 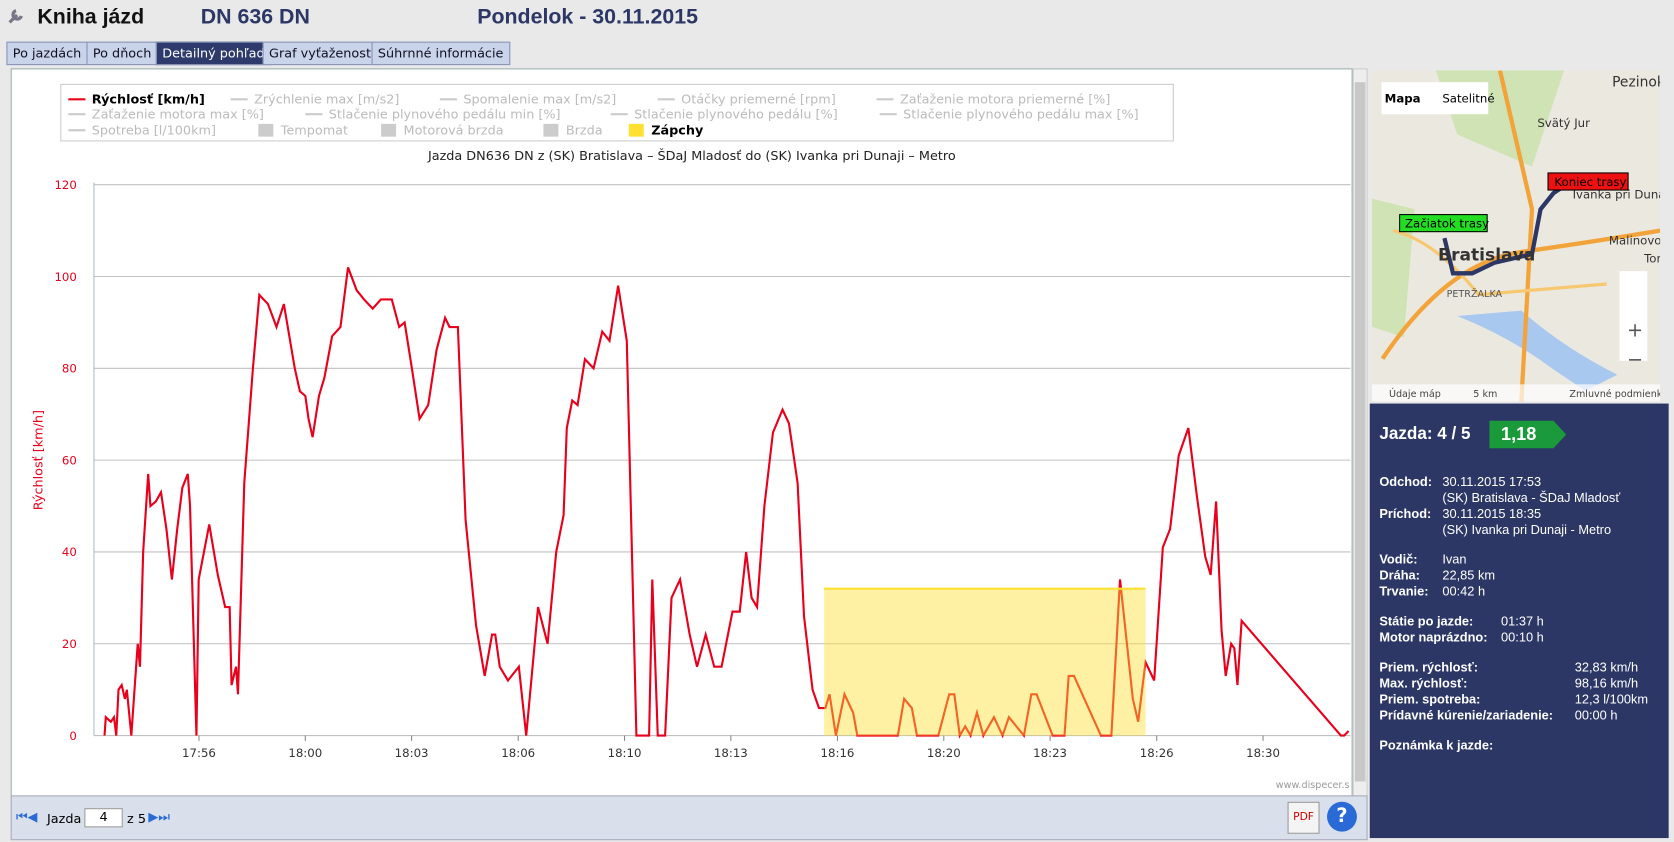 I want to click on place: Svätý Jur, so click(x=1563, y=123).